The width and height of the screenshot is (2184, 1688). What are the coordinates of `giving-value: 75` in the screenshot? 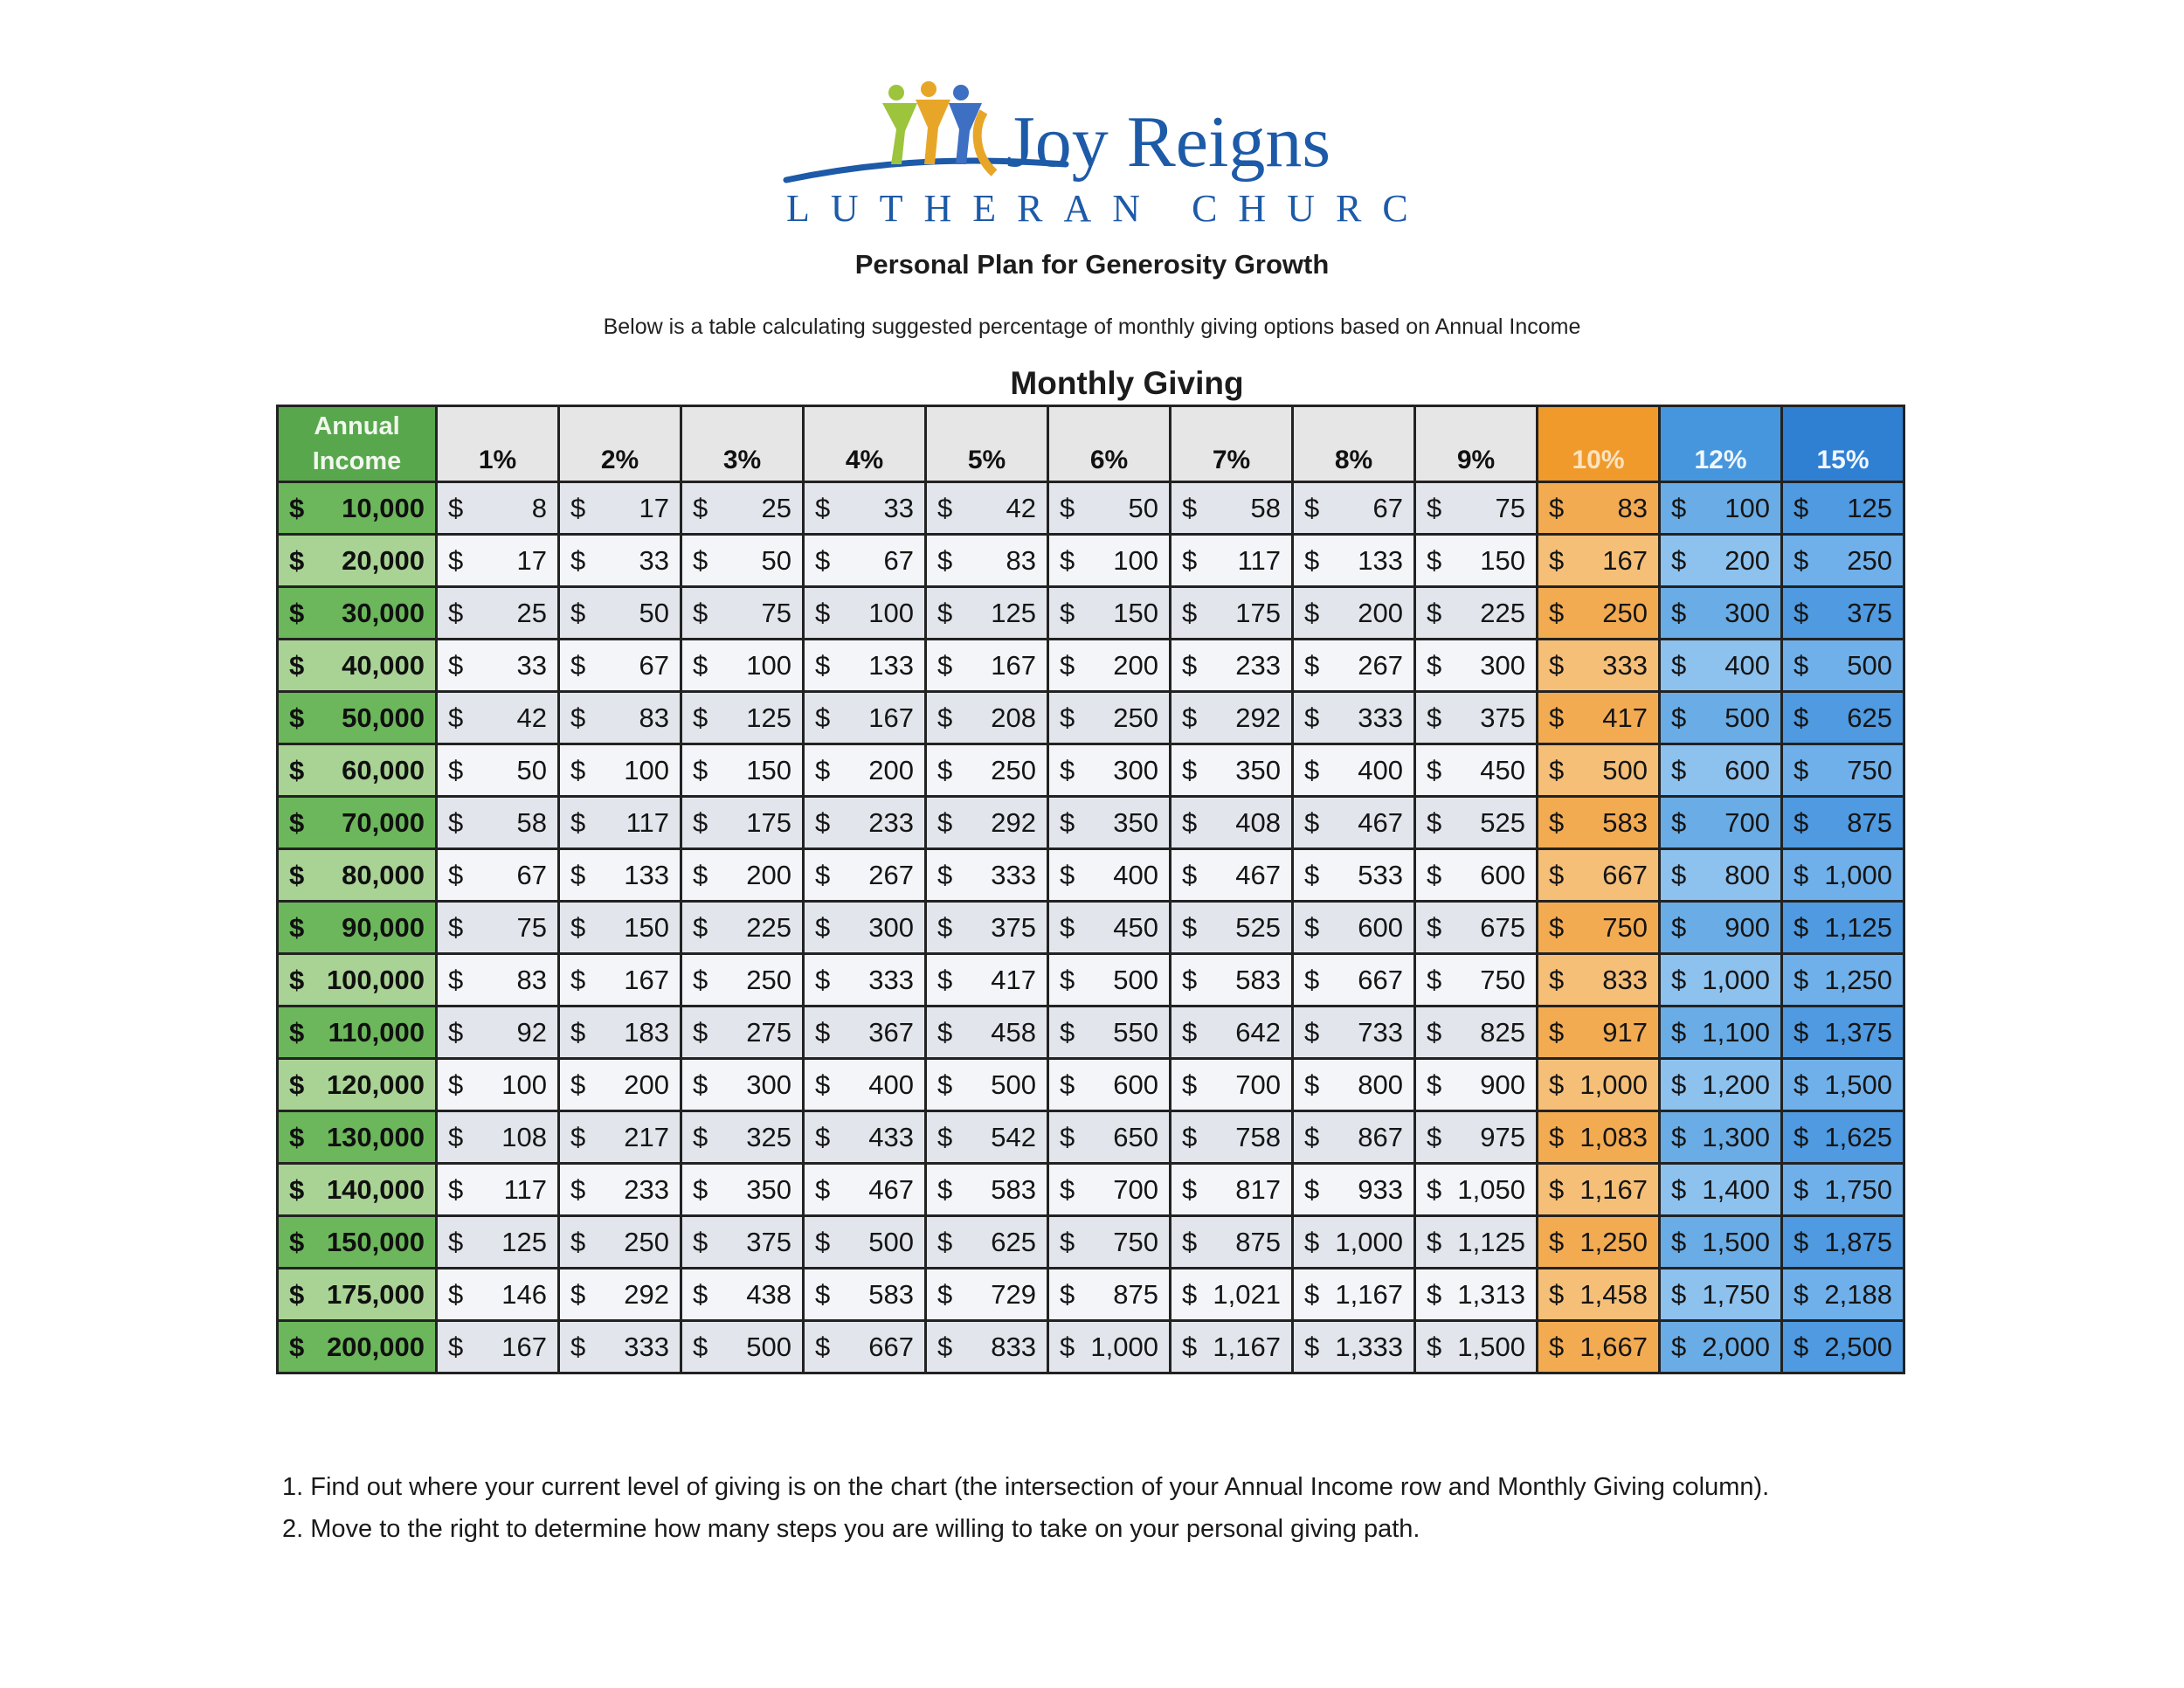 It's located at (776, 612).